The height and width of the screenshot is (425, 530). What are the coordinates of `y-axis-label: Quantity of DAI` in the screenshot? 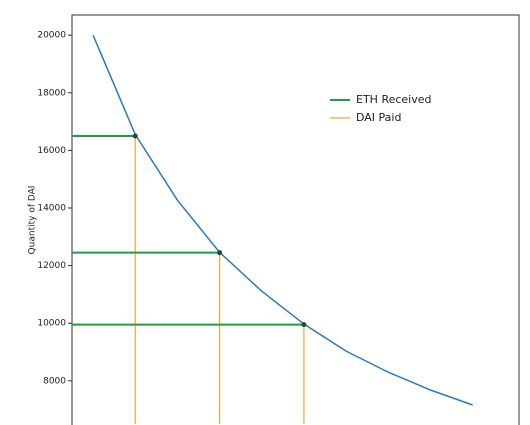 It's located at (33, 220).